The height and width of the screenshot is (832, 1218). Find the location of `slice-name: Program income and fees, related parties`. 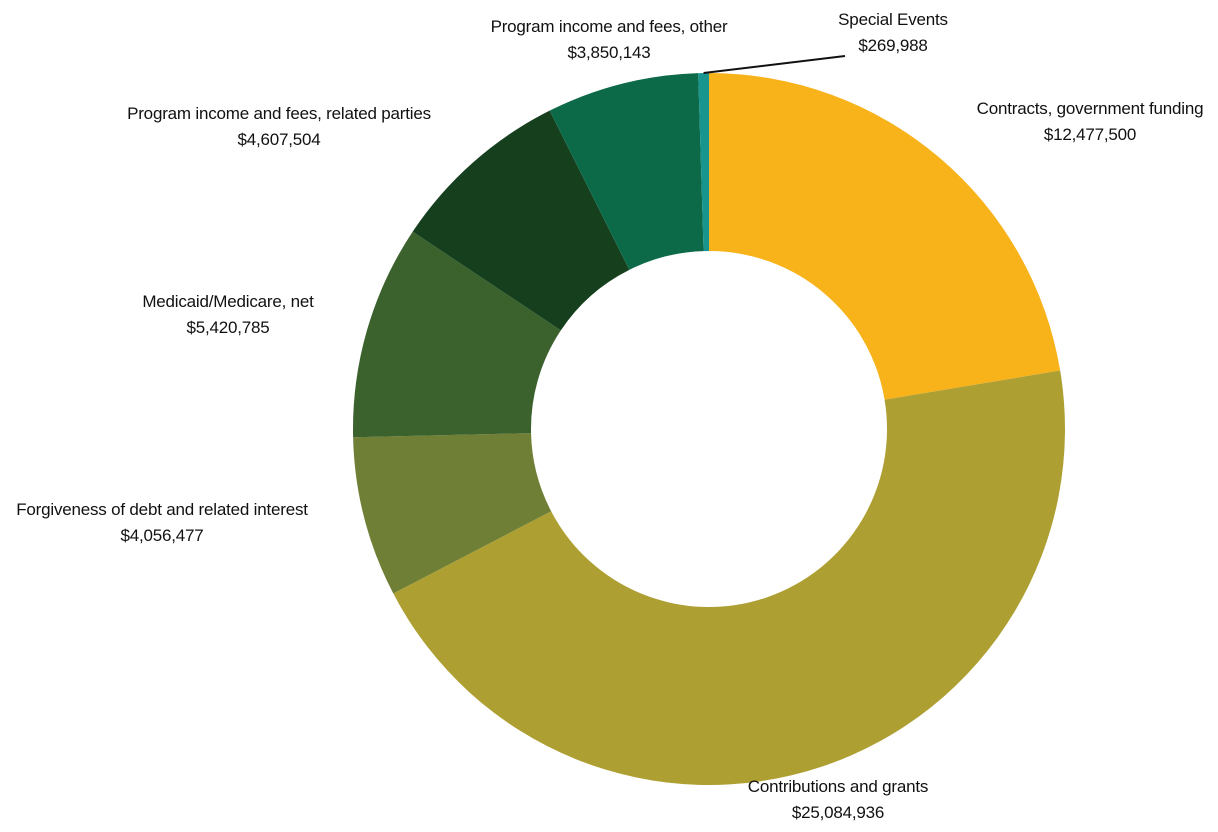

slice-name: Program income and fees, related parties is located at coordinates (279, 113).